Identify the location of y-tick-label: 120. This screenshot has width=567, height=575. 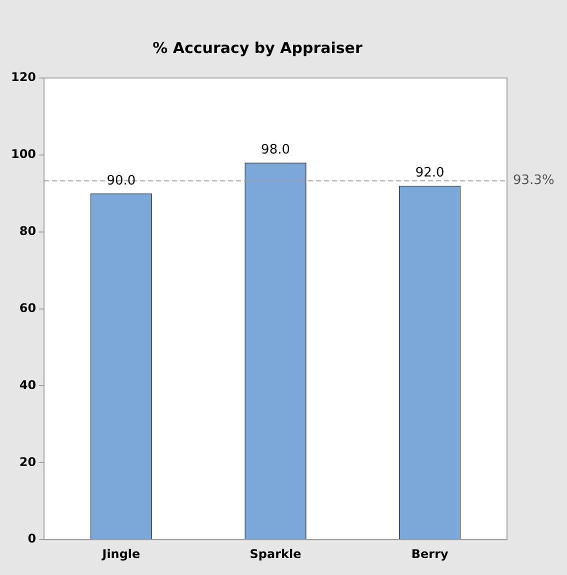
(23, 77).